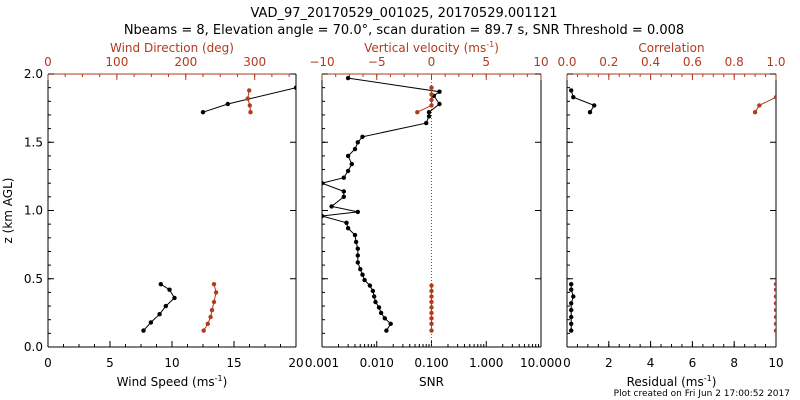 This screenshot has width=800, height=400. I want to click on bottom-axis-label-text: SNR, so click(431, 382).